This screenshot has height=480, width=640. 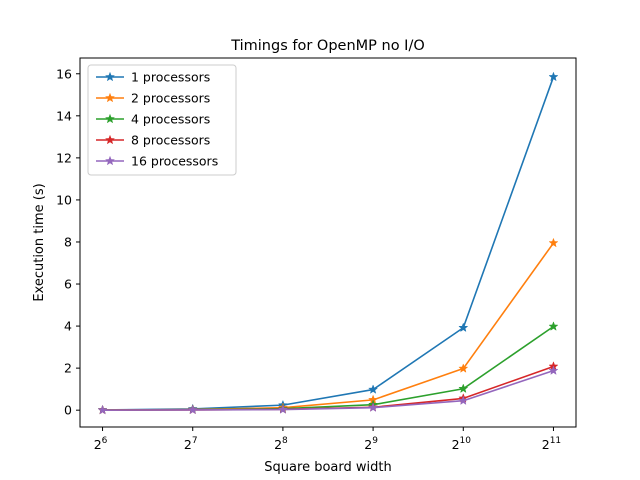 What do you see at coordinates (170, 98) in the screenshot?
I see `legend-label: 2 processors` at bounding box center [170, 98].